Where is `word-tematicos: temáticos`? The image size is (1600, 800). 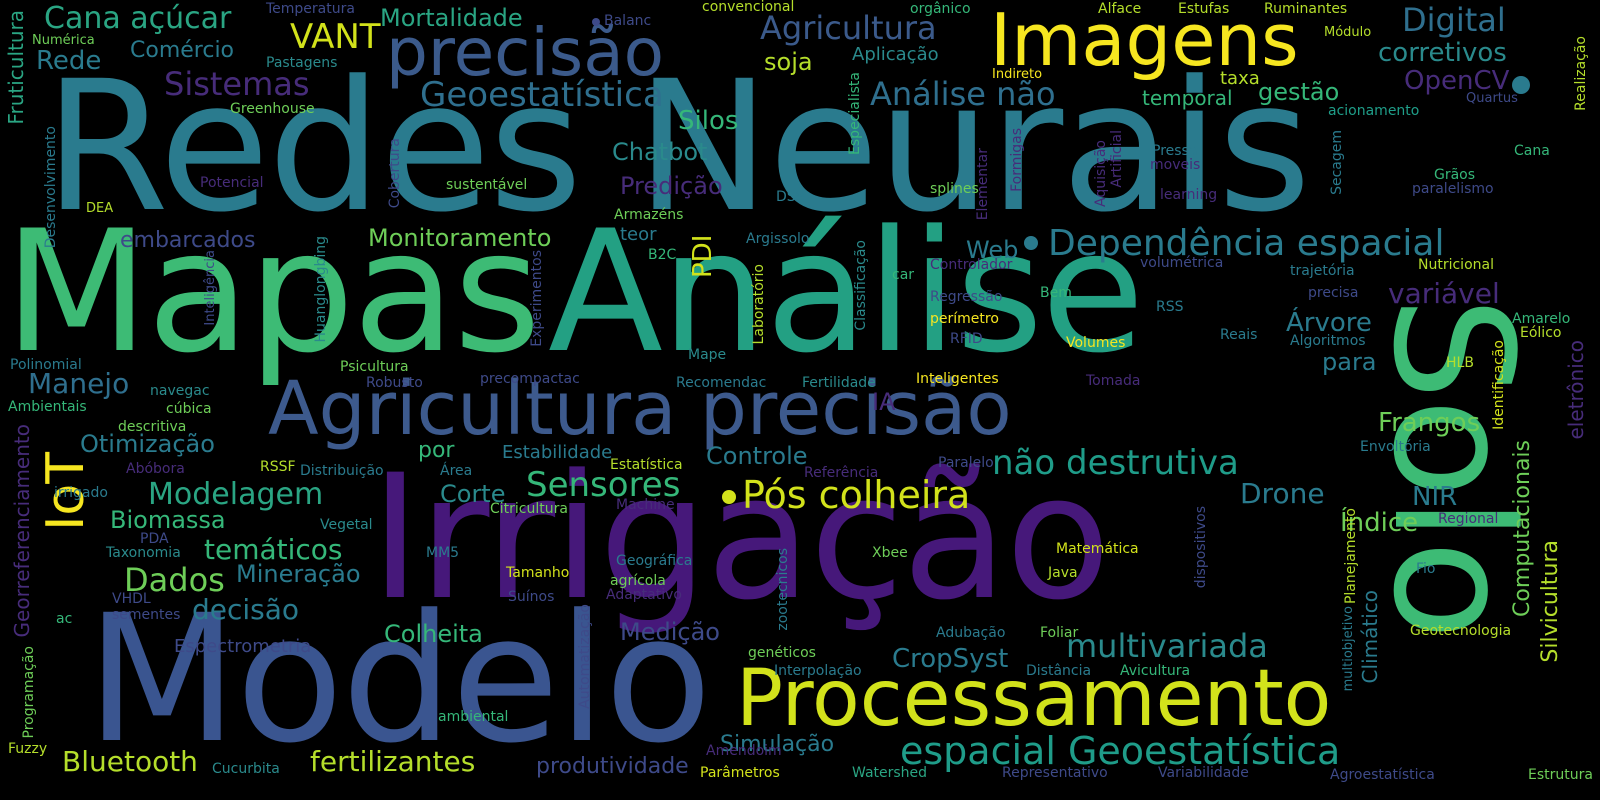
word-tematicos: temáticos is located at coordinates (273, 549).